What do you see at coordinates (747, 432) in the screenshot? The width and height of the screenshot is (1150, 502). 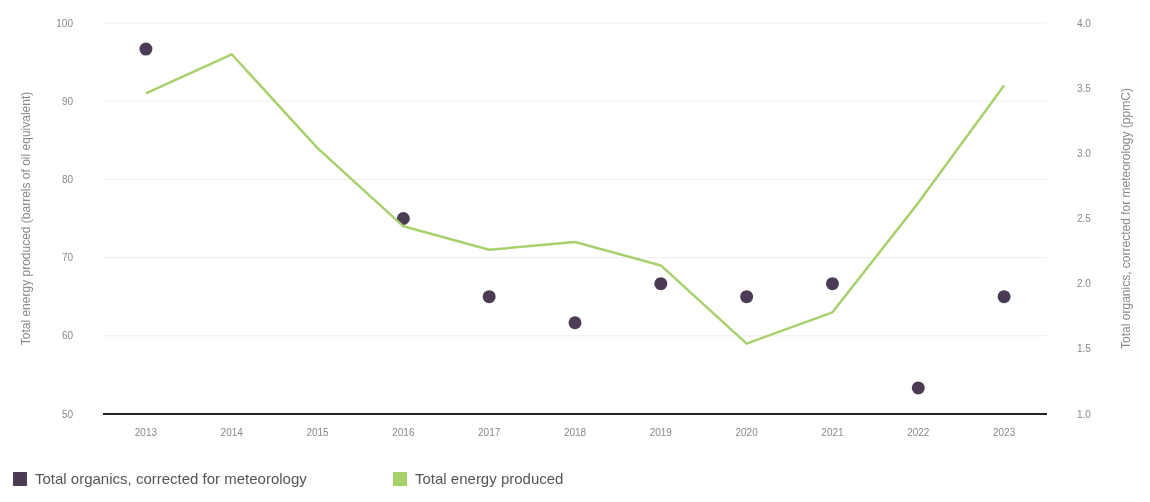 I see `x-tick-label: 2020` at bounding box center [747, 432].